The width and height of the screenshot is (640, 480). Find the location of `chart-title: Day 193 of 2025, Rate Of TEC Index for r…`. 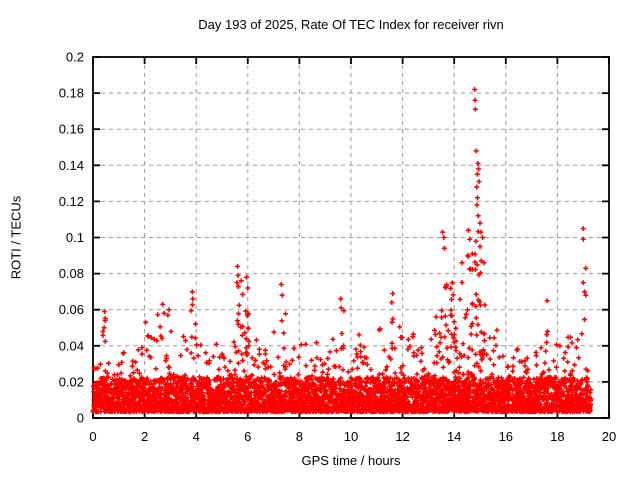

chart-title: Day 193 of 2025, Rate Of TEC Index for r… is located at coordinates (351, 24).